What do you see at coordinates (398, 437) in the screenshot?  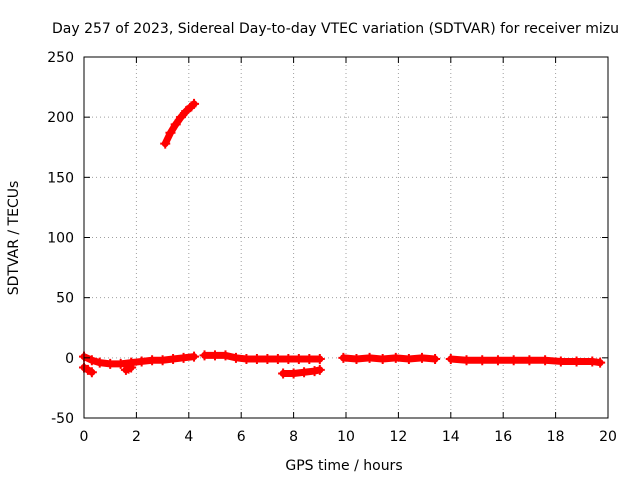 I see `x-tick-label: 12` at bounding box center [398, 437].